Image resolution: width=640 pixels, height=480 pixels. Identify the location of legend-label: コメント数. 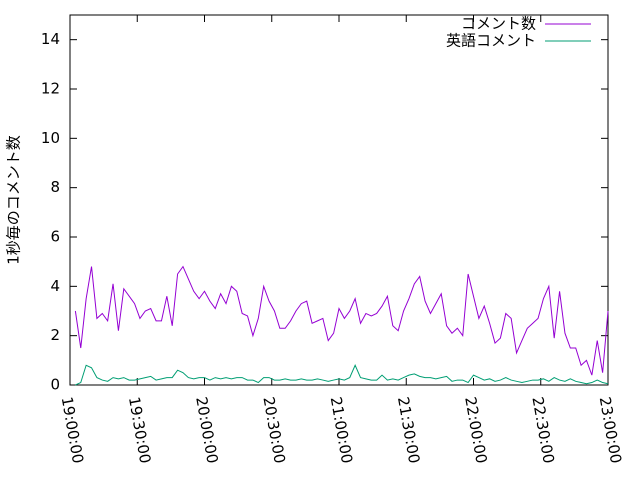
(498, 24).